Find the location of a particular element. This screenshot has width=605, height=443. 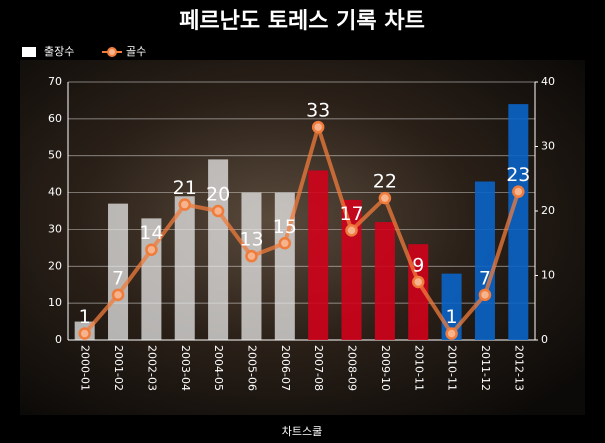

x-tick-label: 2002-03 is located at coordinates (151, 368).